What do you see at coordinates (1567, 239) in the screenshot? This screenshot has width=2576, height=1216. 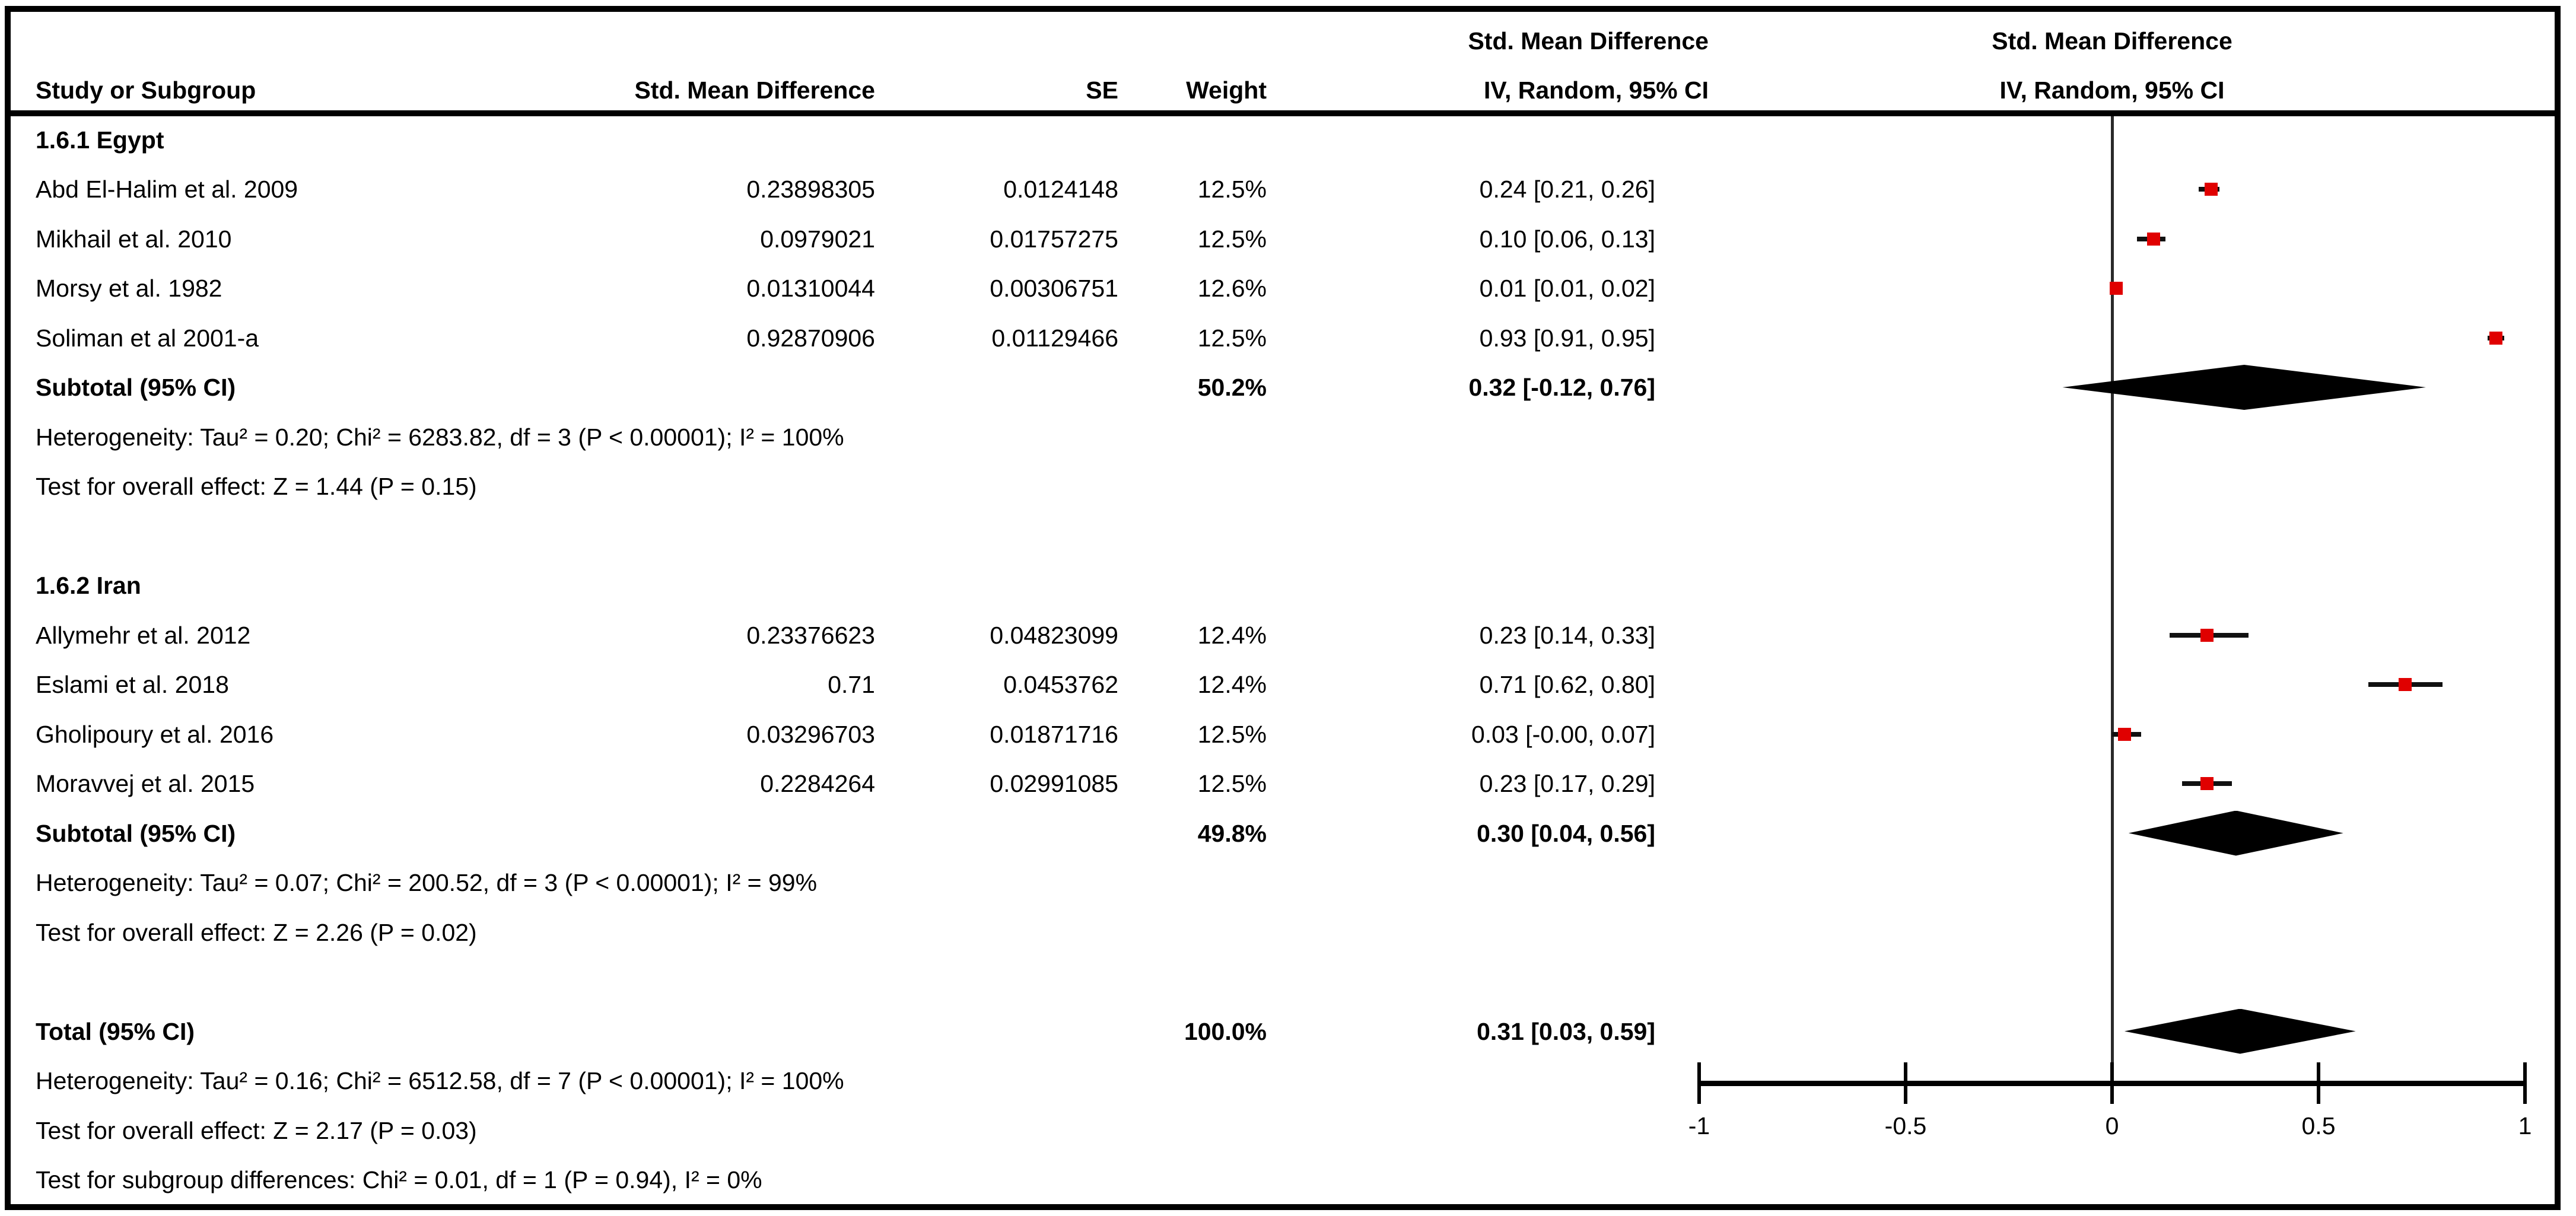 I see `ci-value: 0.10 [0.06, 0.13]` at bounding box center [1567, 239].